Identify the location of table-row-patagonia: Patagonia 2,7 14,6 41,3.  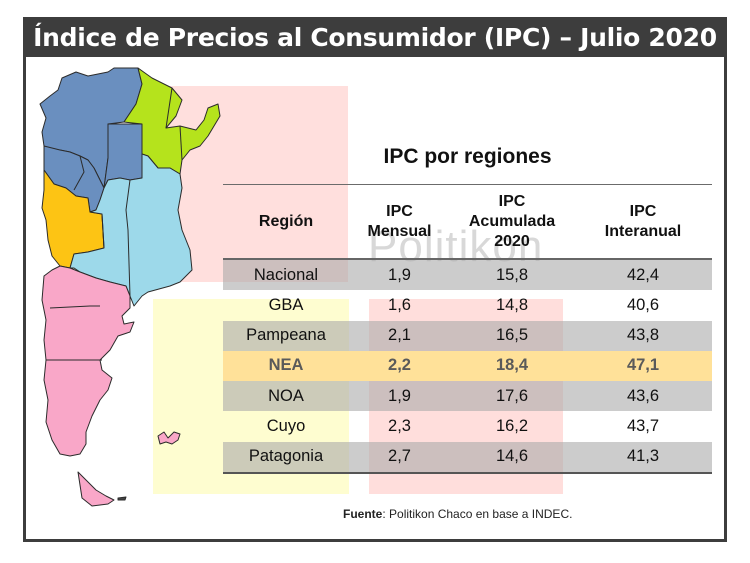
(467, 457).